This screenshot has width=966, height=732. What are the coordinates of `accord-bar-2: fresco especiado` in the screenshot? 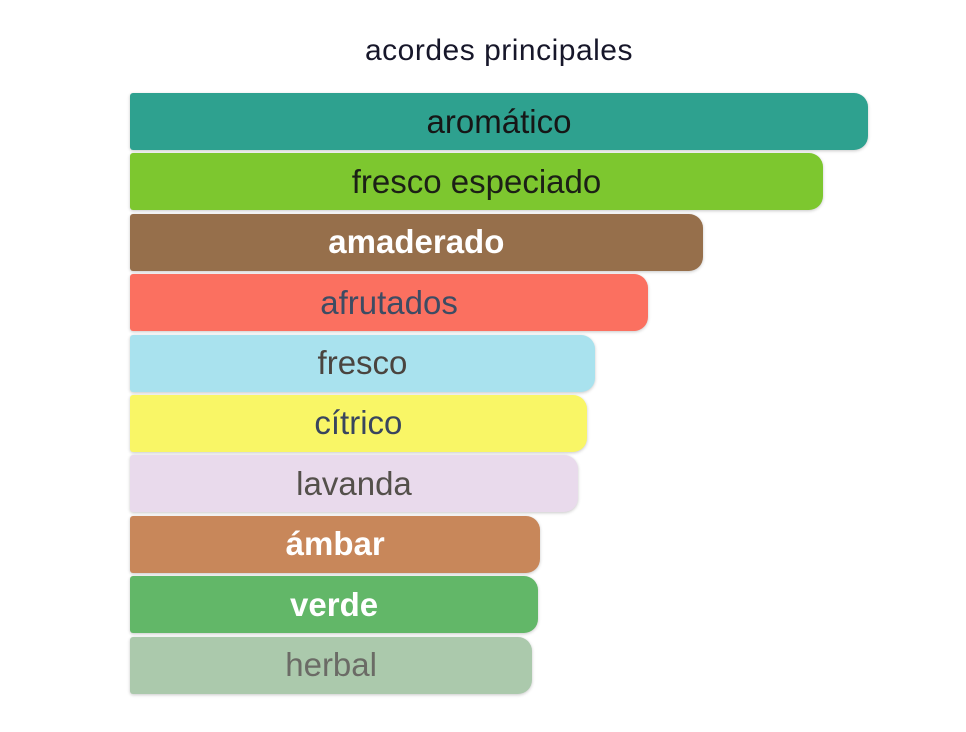 It's located at (476, 182).